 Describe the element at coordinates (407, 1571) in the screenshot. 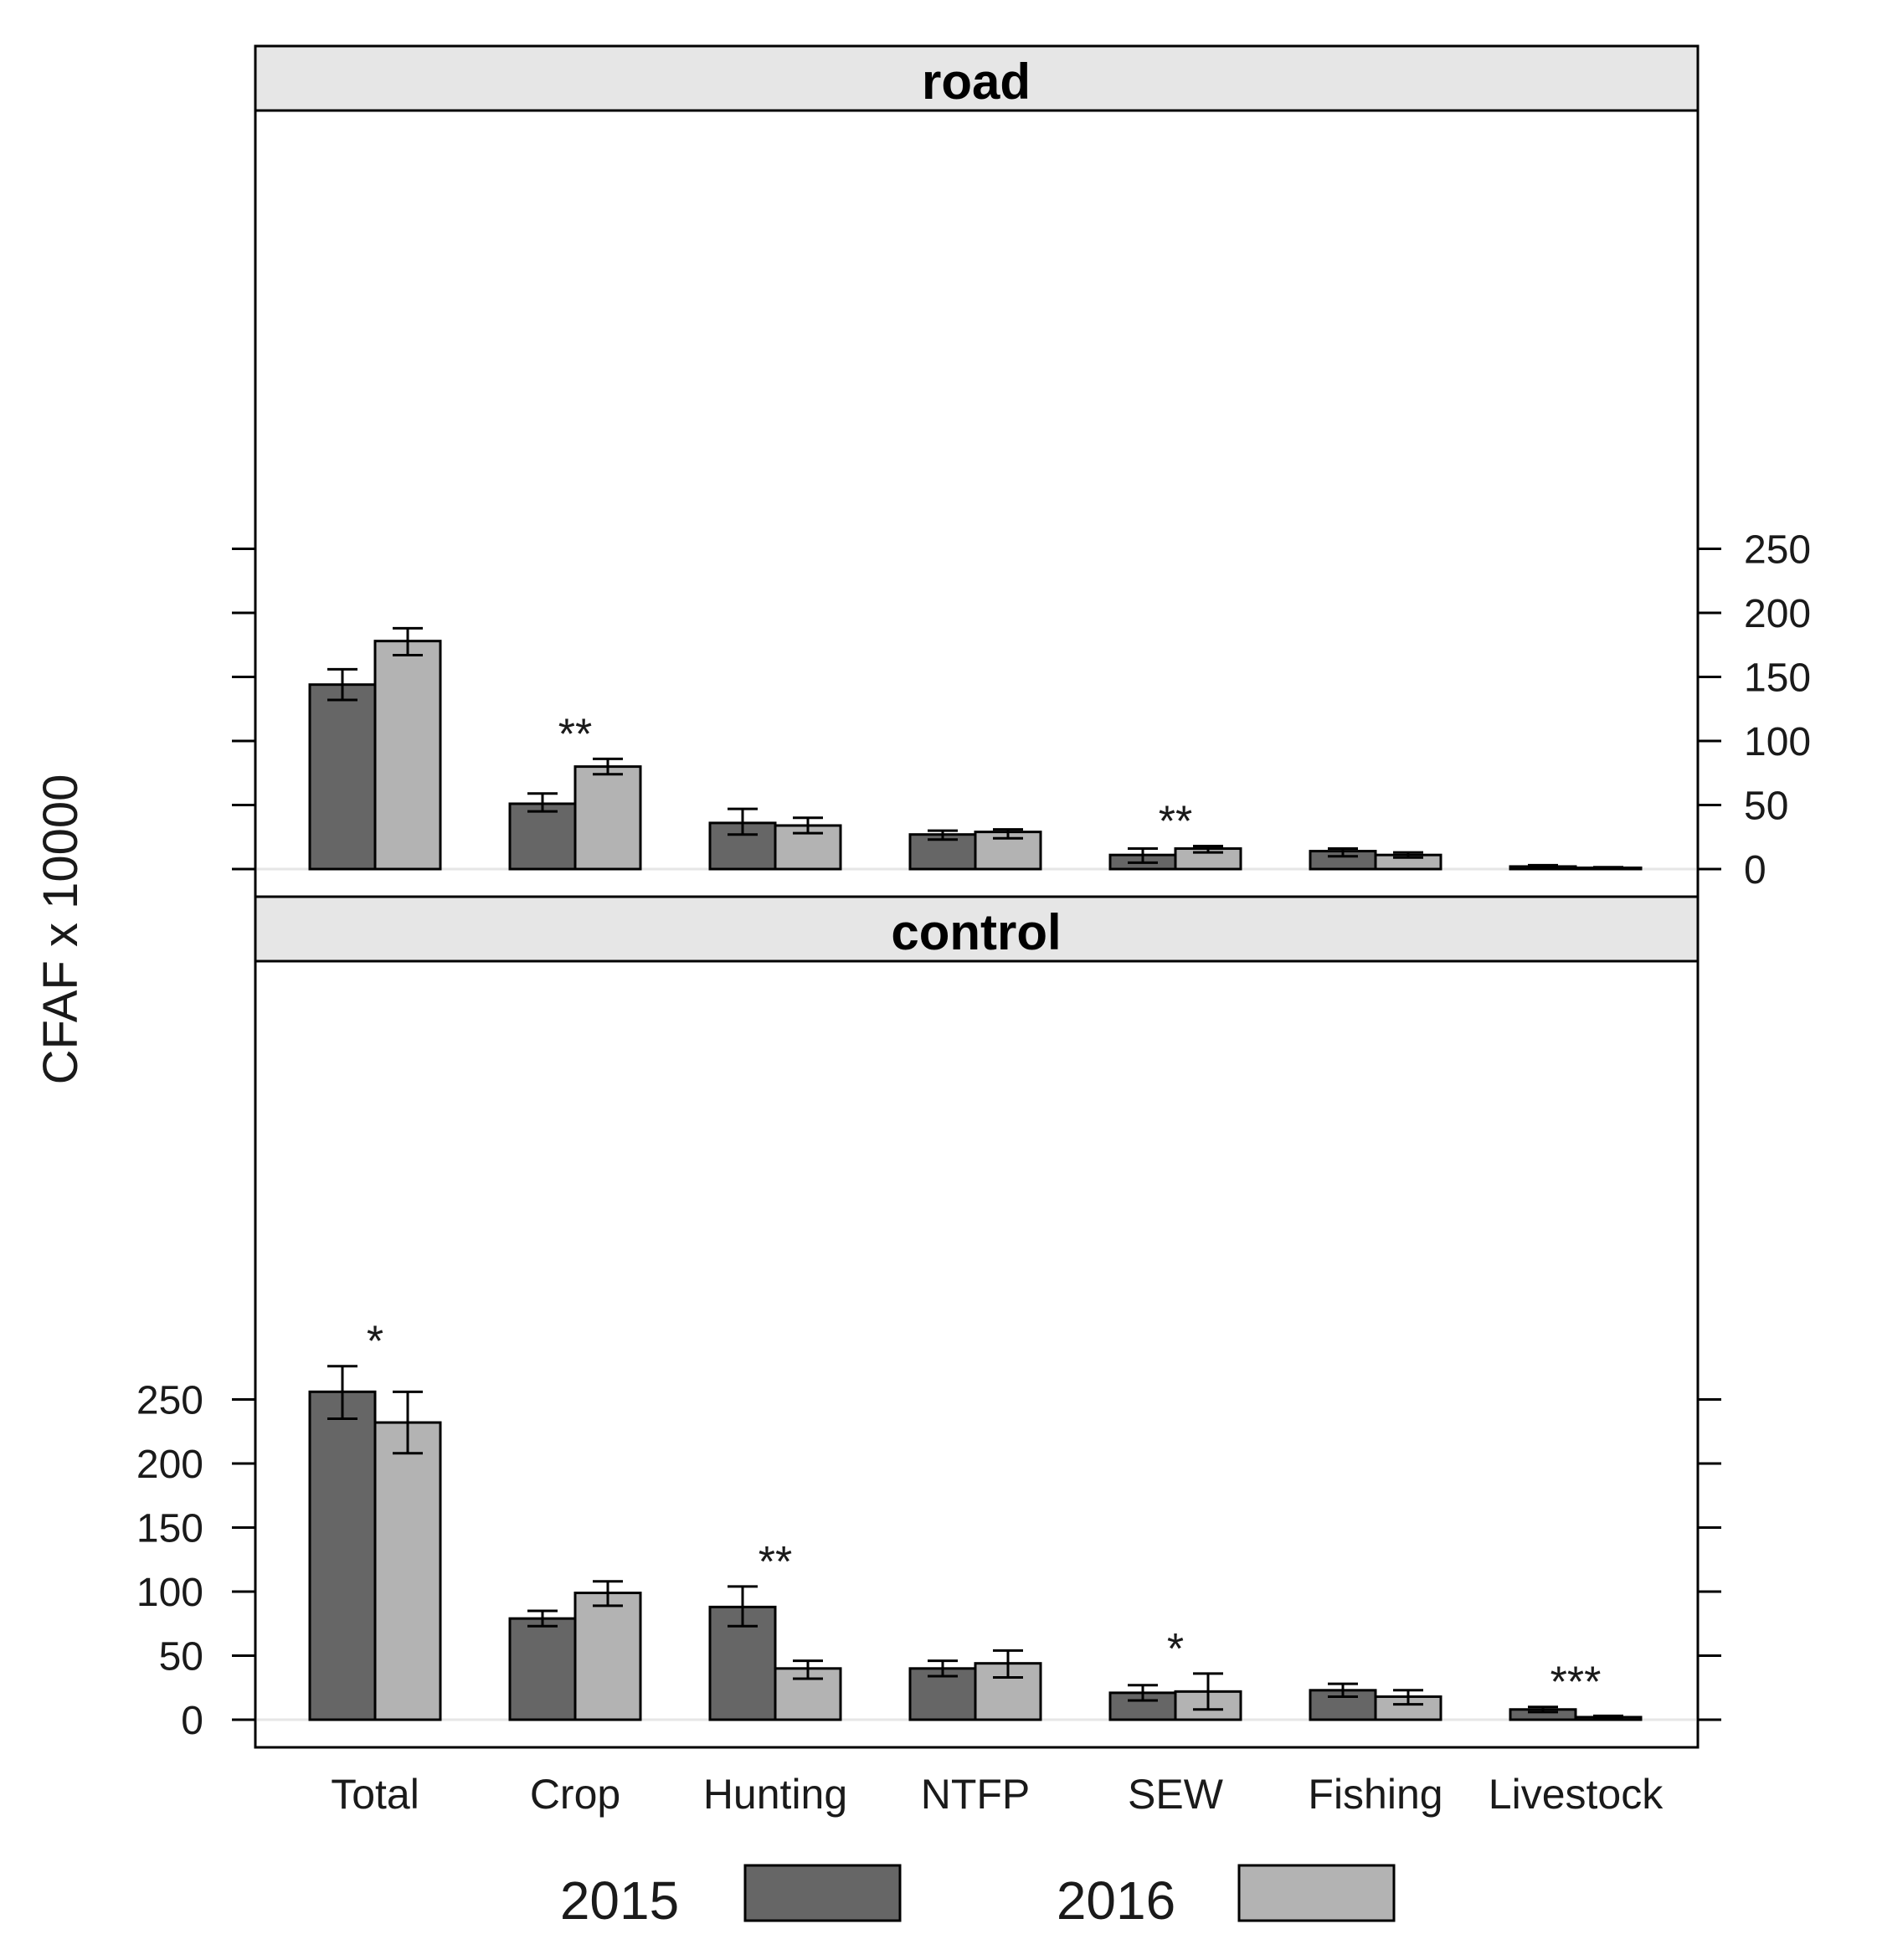

I see `control-bar-2016-Total` at that location.